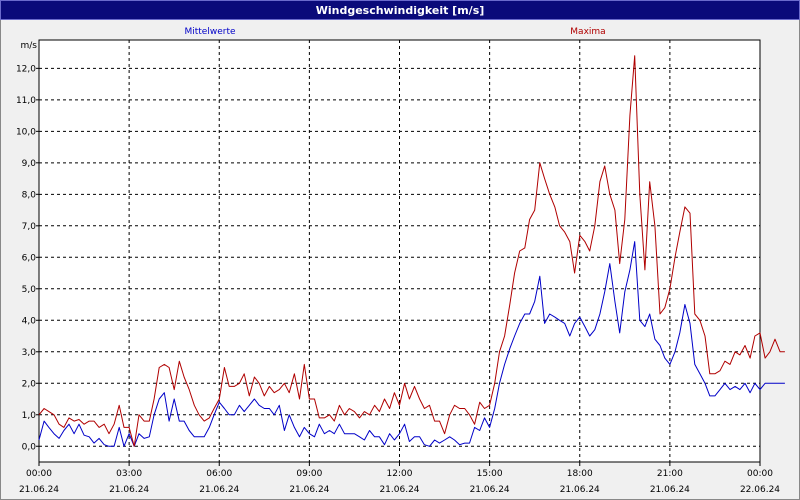 Image resolution: width=800 pixels, height=500 pixels. What do you see at coordinates (129, 474) in the screenshot?
I see `x-tick-time-label: 03:00` at bounding box center [129, 474].